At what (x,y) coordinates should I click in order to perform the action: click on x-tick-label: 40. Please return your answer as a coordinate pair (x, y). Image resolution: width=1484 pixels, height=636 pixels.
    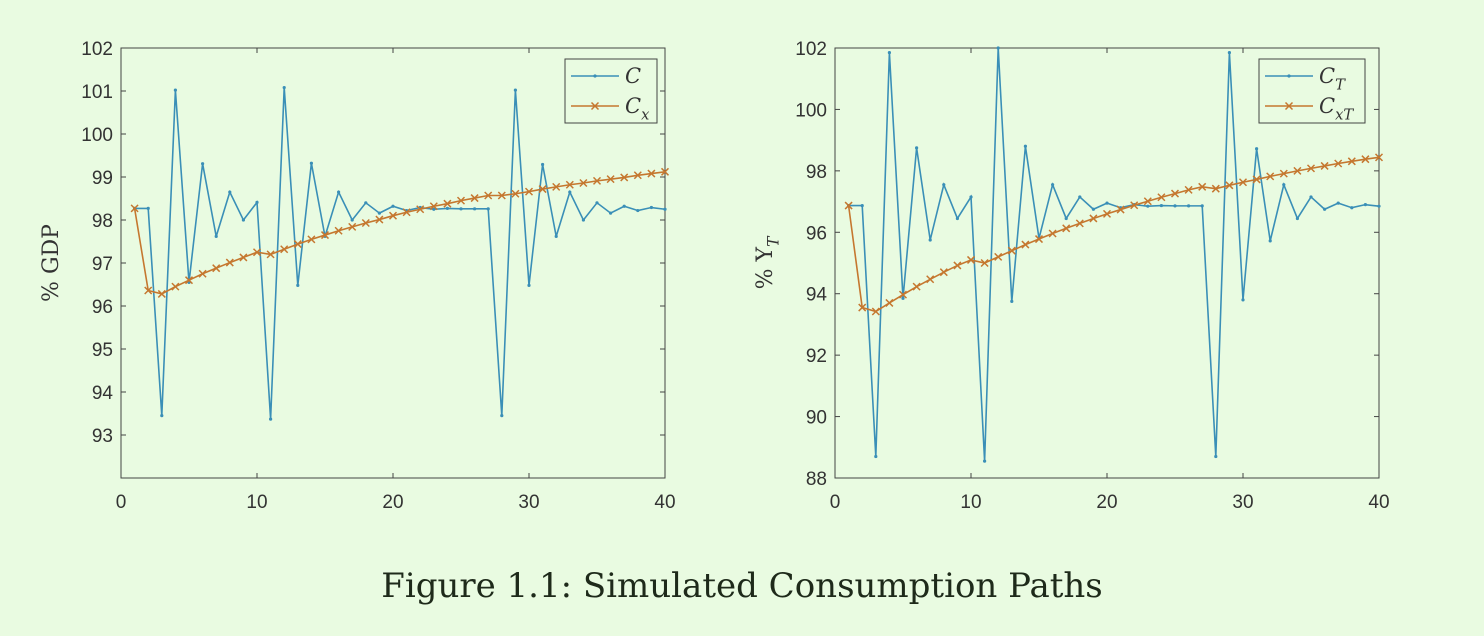
    Looking at the image, I should click on (1378, 502).